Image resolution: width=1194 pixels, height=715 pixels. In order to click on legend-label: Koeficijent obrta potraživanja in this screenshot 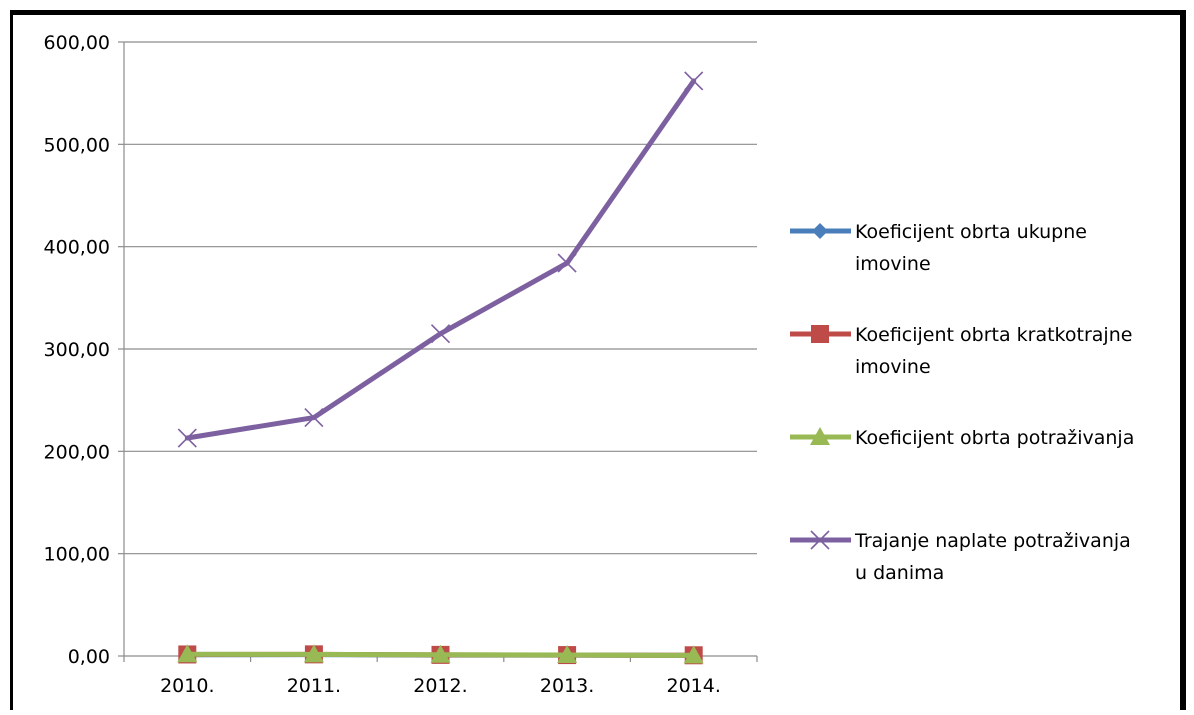, I will do `click(994, 438)`.